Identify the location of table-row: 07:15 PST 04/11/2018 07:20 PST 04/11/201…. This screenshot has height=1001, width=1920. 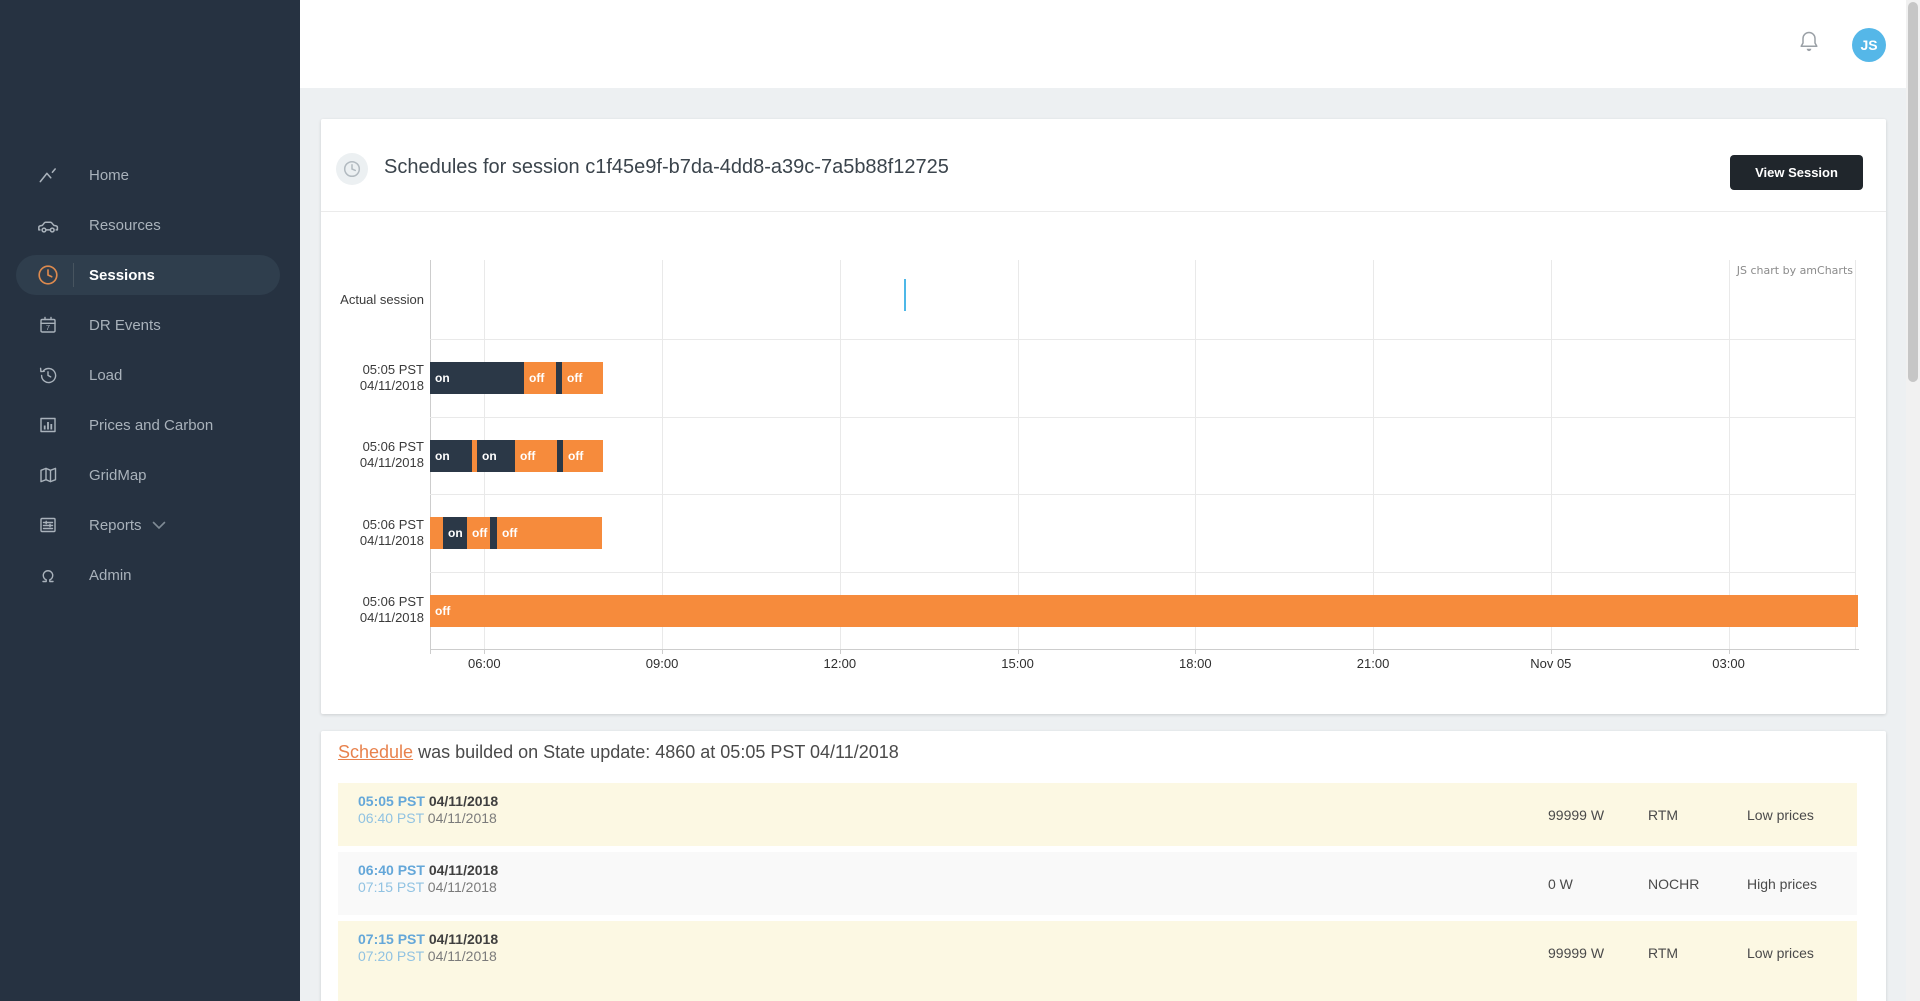
(1097, 961).